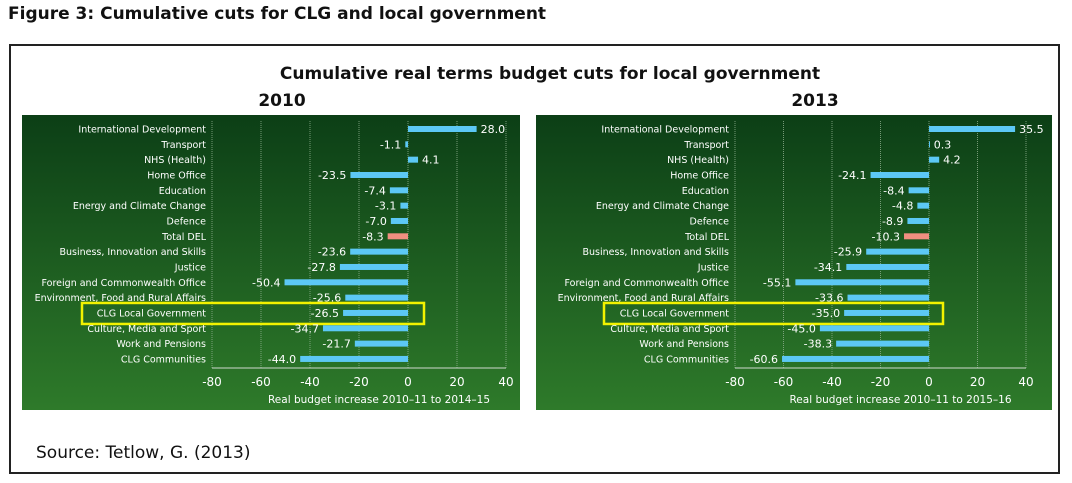  Describe the element at coordinates (143, 453) in the screenshot. I see `source-note: Source: Tetlow, G. (2013)` at that location.